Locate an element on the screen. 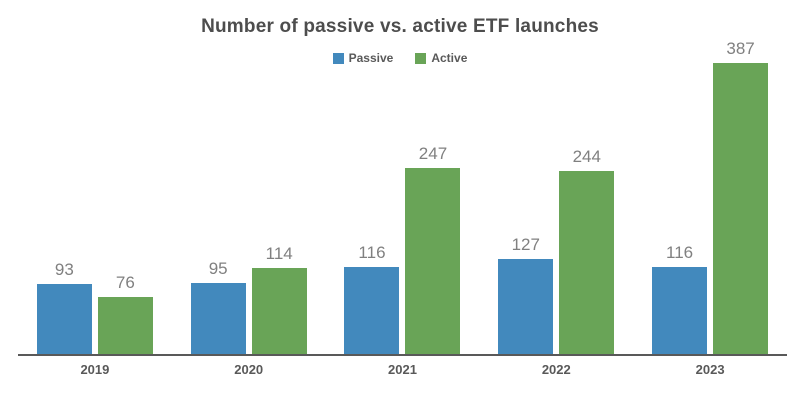  bar-active-2019 is located at coordinates (125, 325).